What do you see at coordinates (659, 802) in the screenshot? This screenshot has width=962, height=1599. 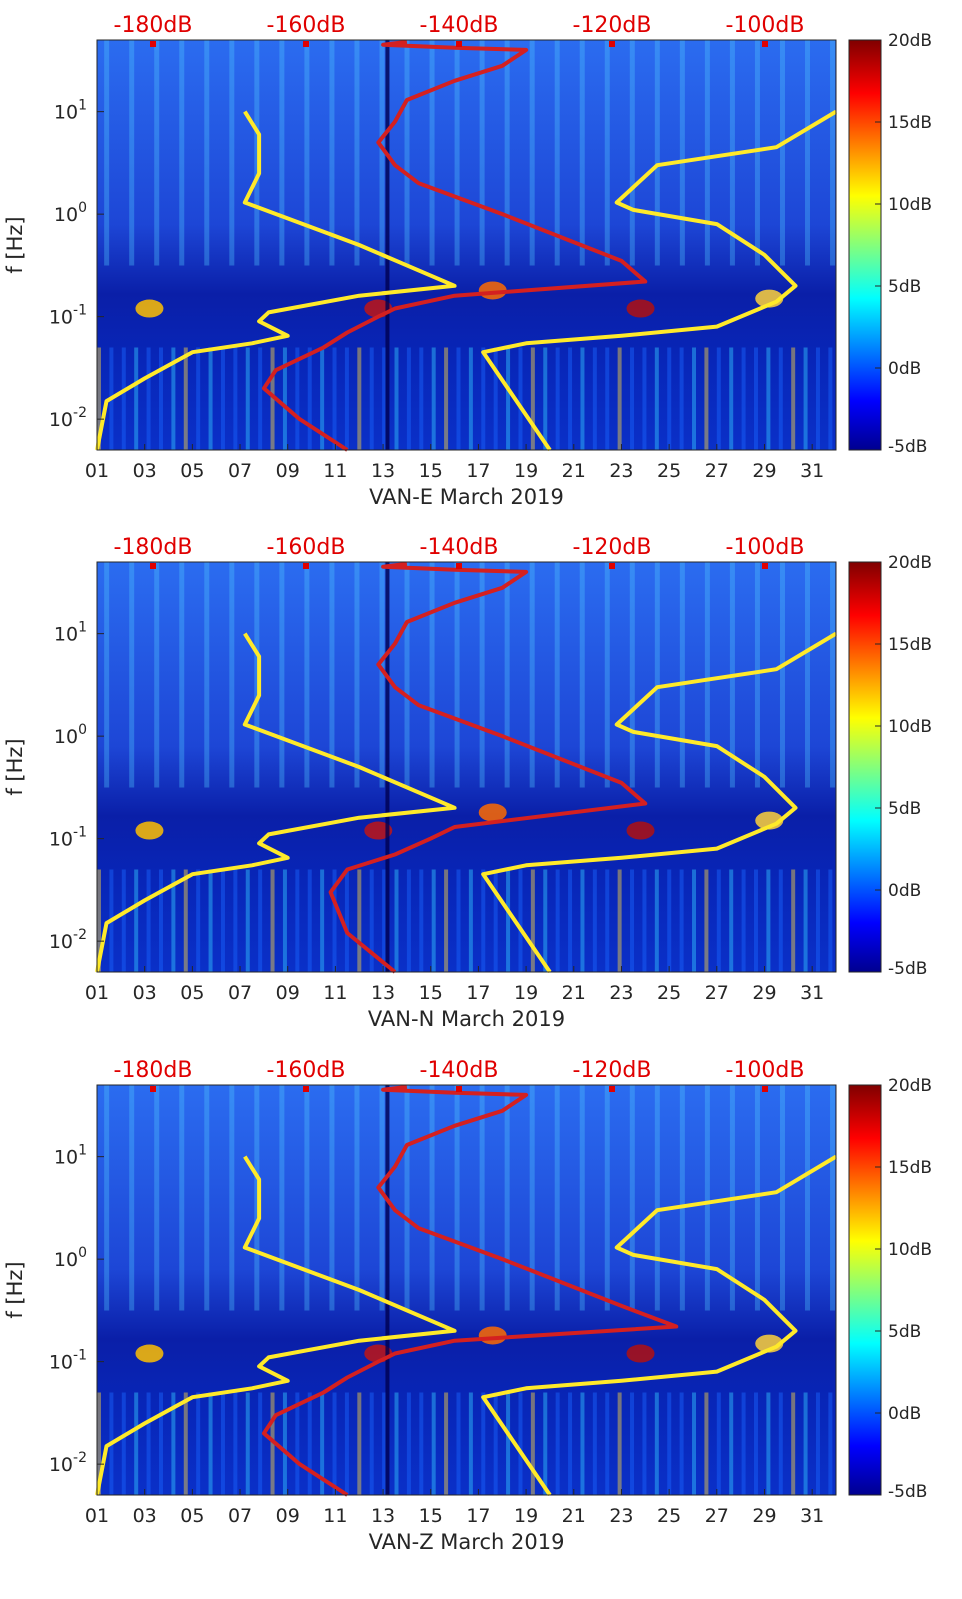 I see `series-yellow-curve-right` at bounding box center [659, 802].